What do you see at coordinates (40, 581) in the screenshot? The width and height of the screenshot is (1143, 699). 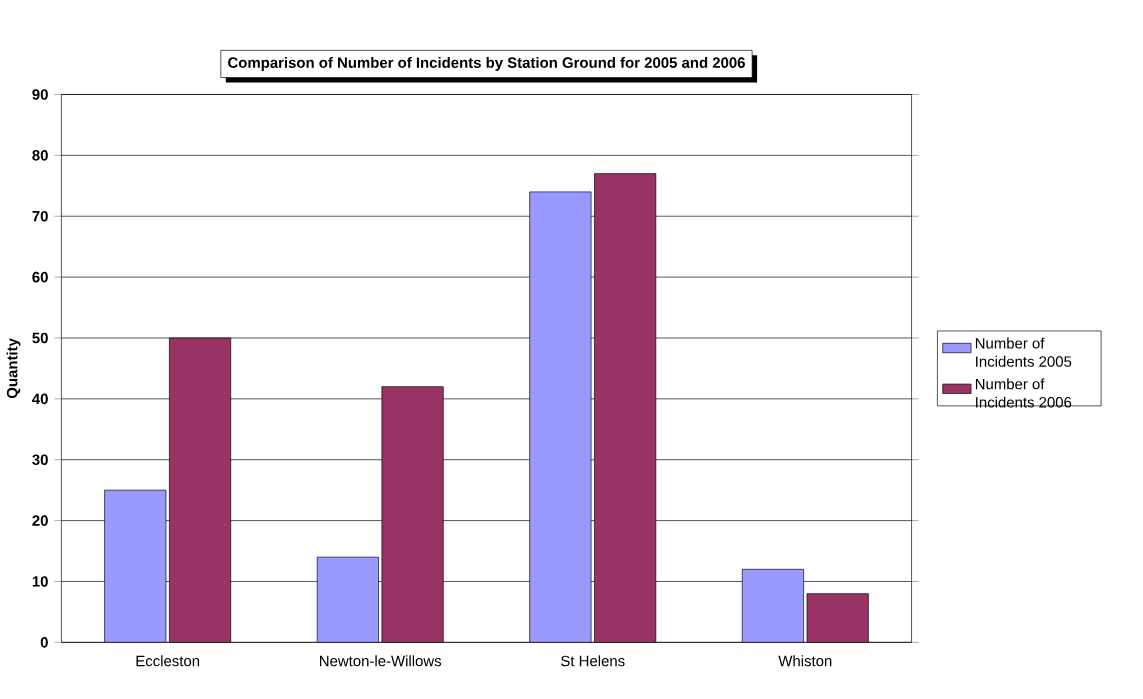 I see `y-tick-label: 10` at bounding box center [40, 581].